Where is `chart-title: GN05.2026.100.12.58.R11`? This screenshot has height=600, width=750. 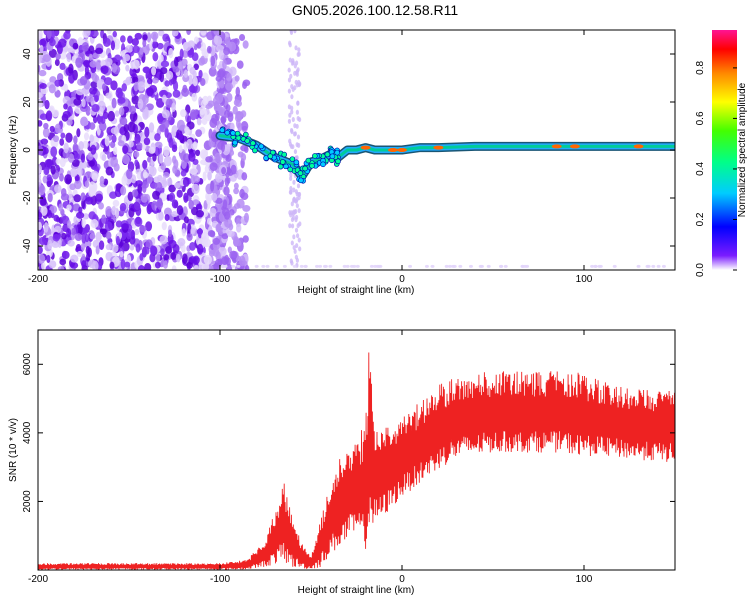
chart-title: GN05.2026.100.12.58.R11 is located at coordinates (375, 10).